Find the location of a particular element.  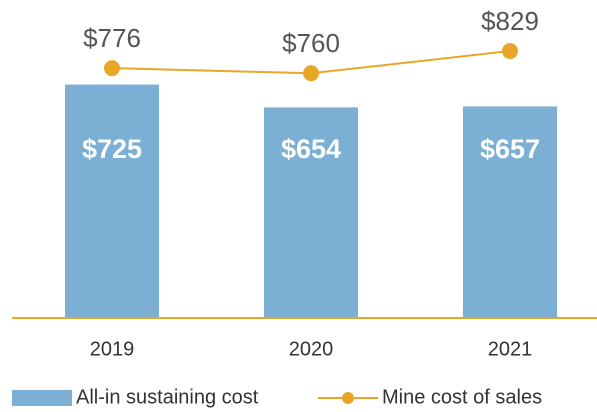

bar-label: $654 is located at coordinates (311, 149).